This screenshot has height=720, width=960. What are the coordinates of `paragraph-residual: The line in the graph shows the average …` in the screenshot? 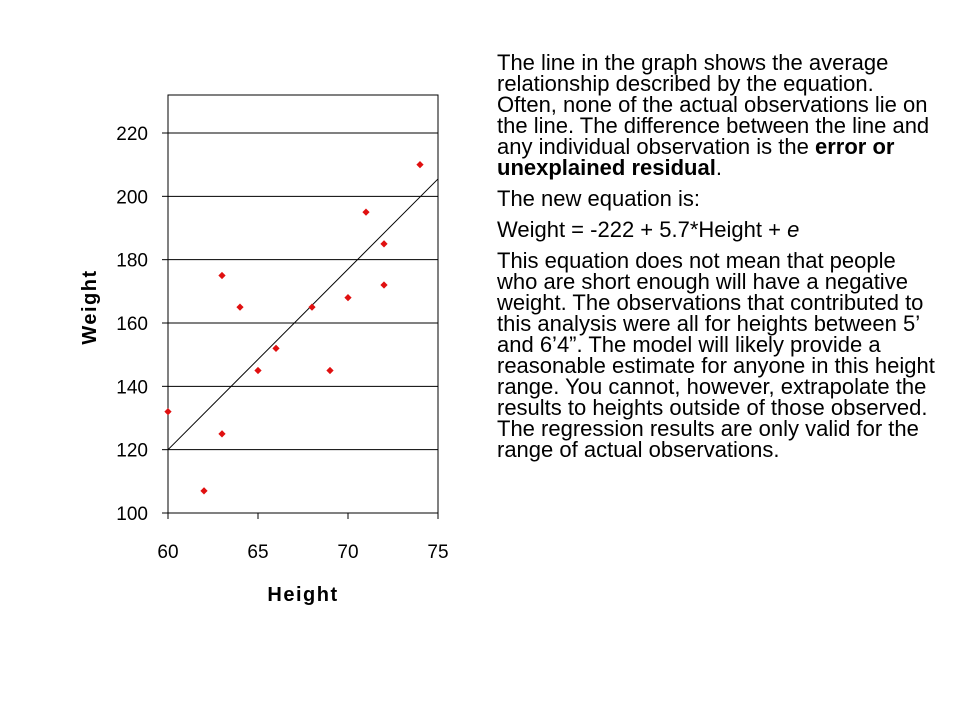 It's located at (717, 115).